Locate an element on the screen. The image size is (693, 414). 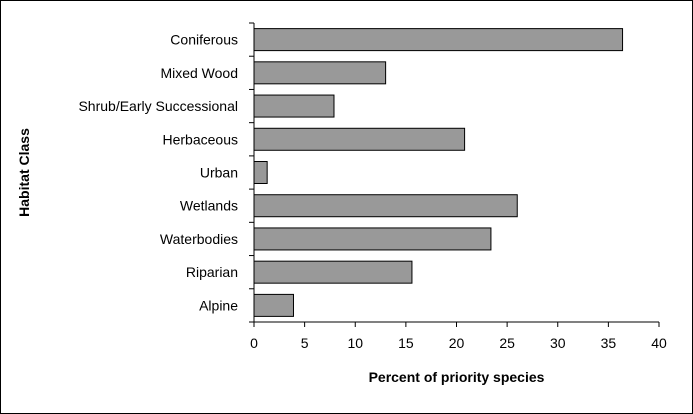
category-label-shrub-early-successional: Shrub/Early Successional is located at coordinates (158, 106).